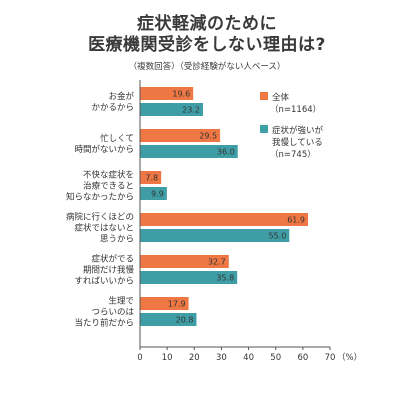  Describe the element at coordinates (275, 358) in the screenshot. I see `x-tick-label-5: 50` at that location.